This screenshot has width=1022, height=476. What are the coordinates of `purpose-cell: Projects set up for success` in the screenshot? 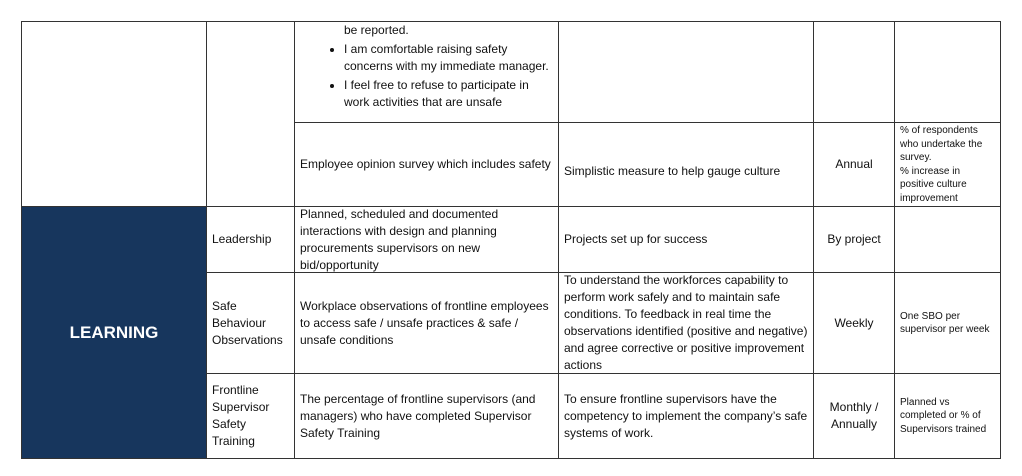 It's located at (686, 239).